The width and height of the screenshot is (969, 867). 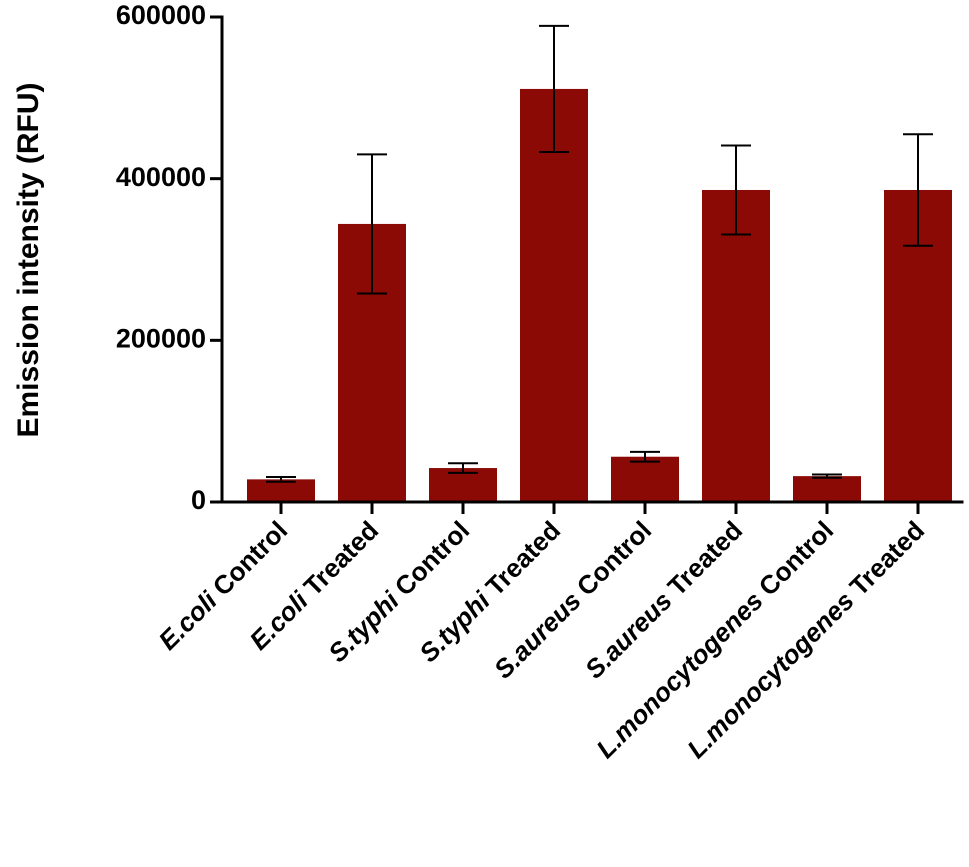 What do you see at coordinates (28, 259) in the screenshot?
I see `y-axis-label: Emission intensity (RFU)` at bounding box center [28, 259].